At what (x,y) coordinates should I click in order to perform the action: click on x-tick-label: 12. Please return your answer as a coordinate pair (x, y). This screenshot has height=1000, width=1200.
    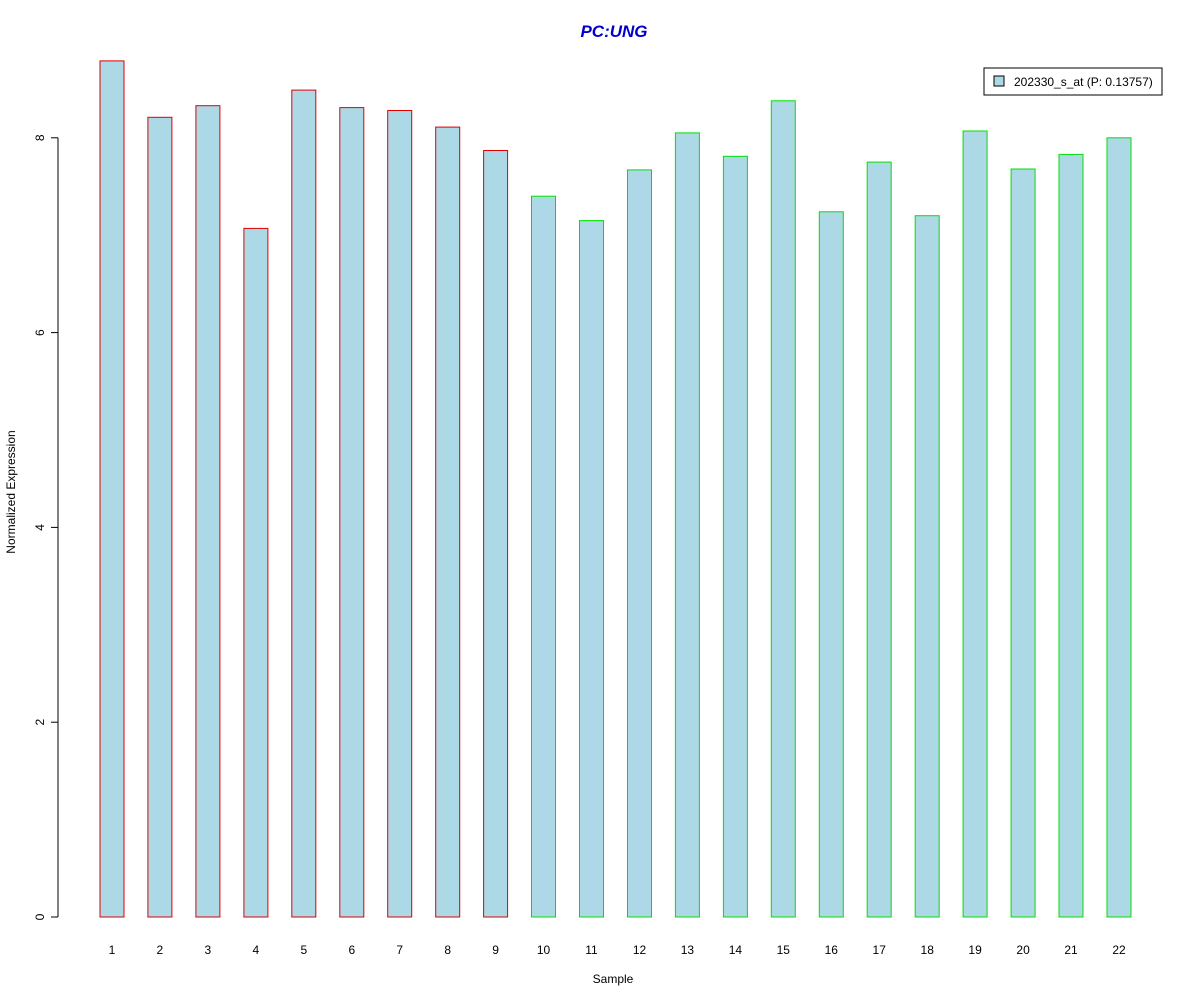
    Looking at the image, I should click on (640, 950).